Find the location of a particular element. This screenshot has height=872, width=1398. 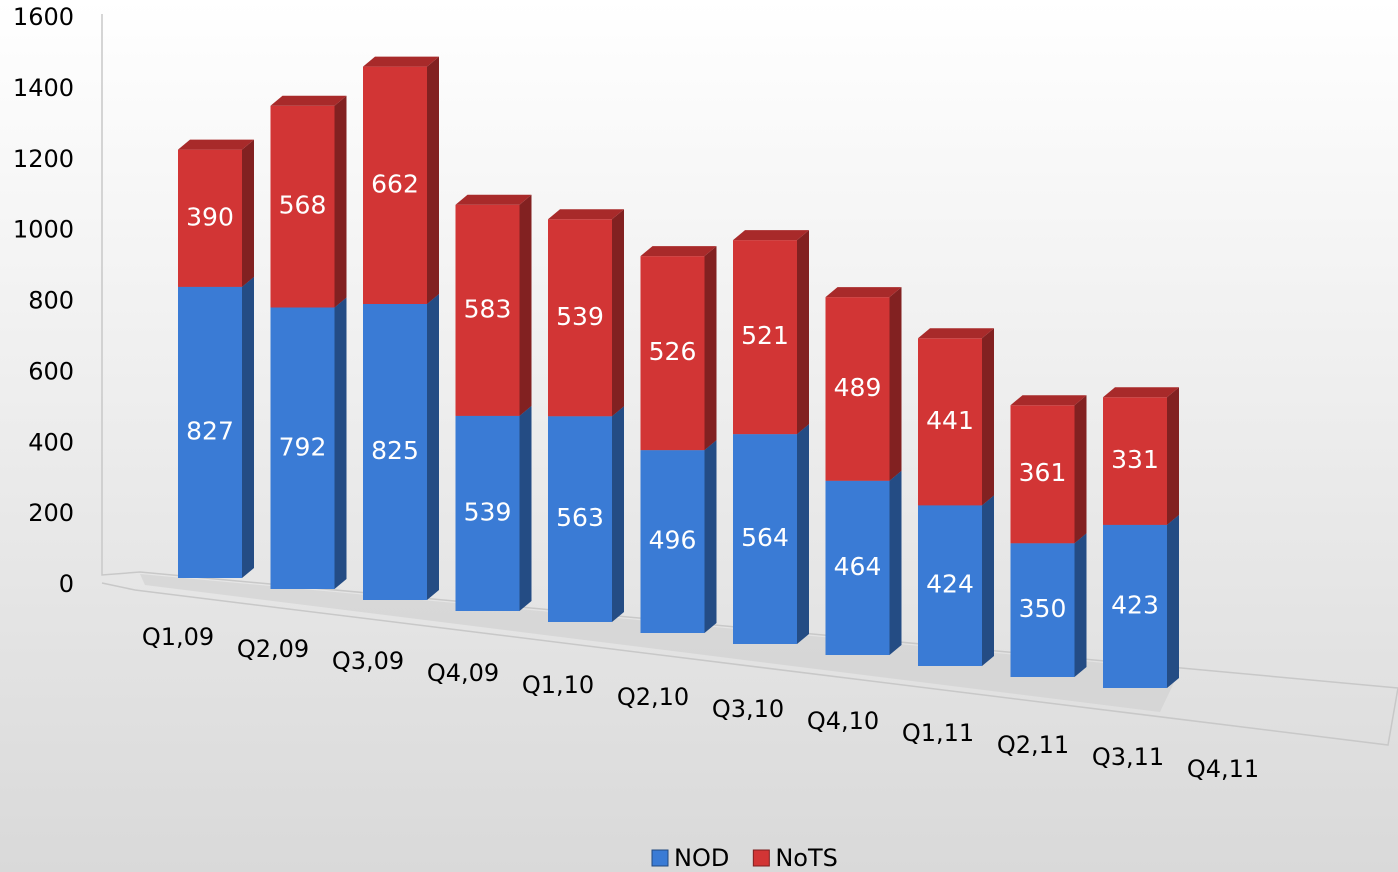

data-label: 827 is located at coordinates (210, 430).